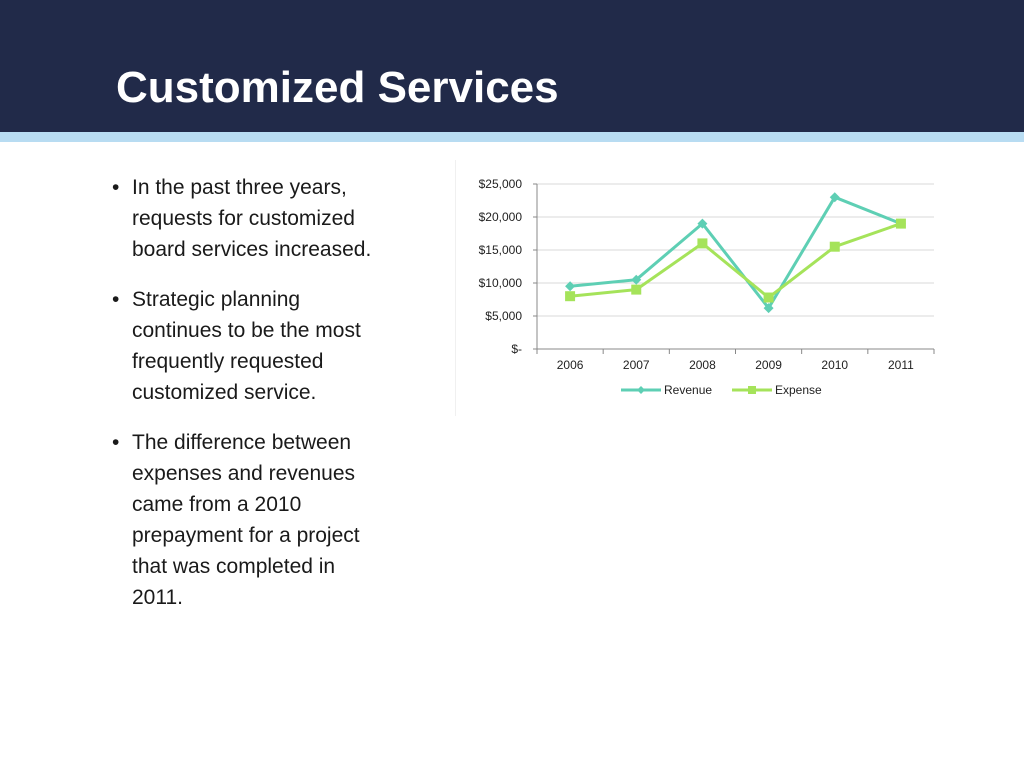  Describe the element at coordinates (503, 316) in the screenshot. I see `y-tick-label: $5,000` at that location.